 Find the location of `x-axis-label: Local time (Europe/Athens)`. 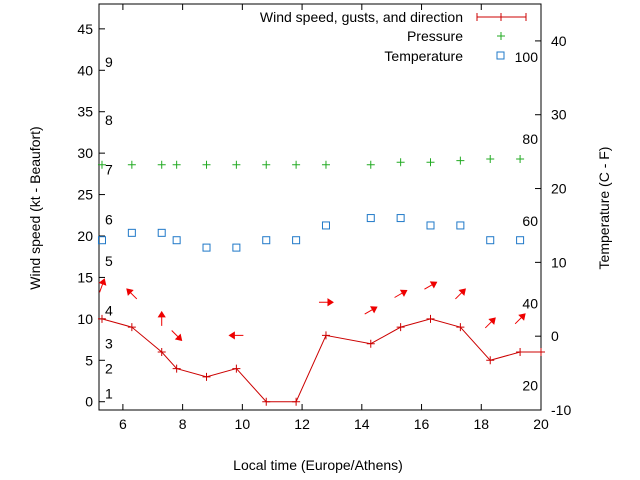

x-axis-label: Local time (Europe/Athens) is located at coordinates (318, 465).